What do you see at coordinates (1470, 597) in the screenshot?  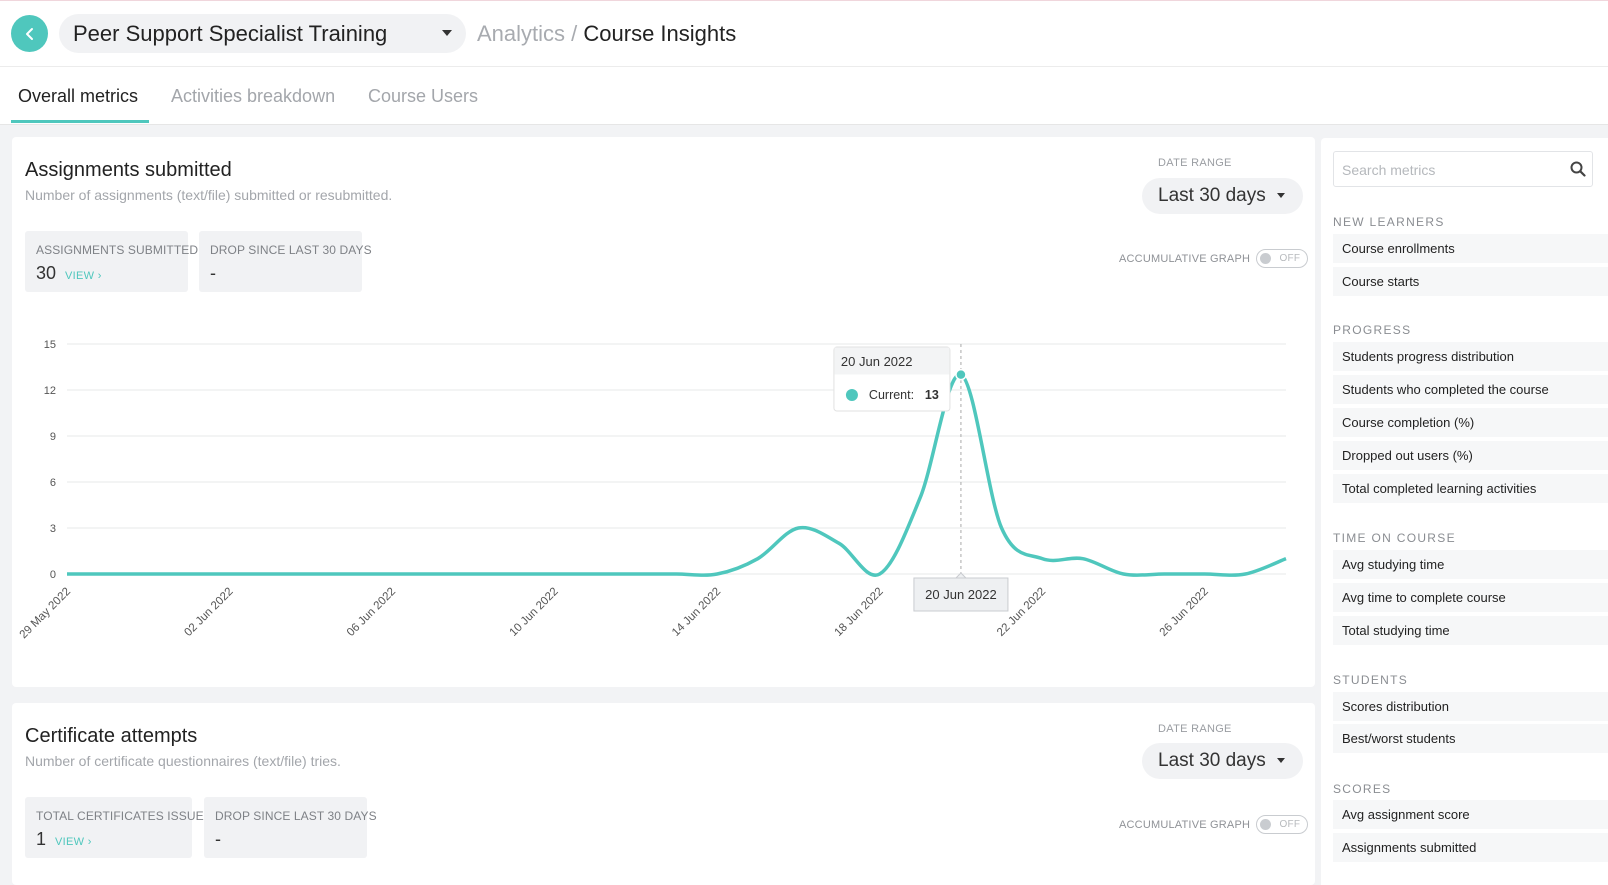 I see `metric-avg-time-complete: Avg time to complete course` at bounding box center [1470, 597].